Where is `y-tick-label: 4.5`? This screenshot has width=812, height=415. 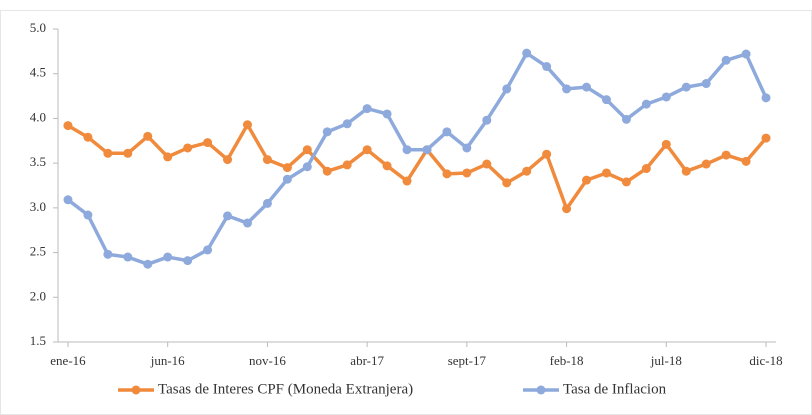
y-tick-label: 4.5 is located at coordinates (38, 72).